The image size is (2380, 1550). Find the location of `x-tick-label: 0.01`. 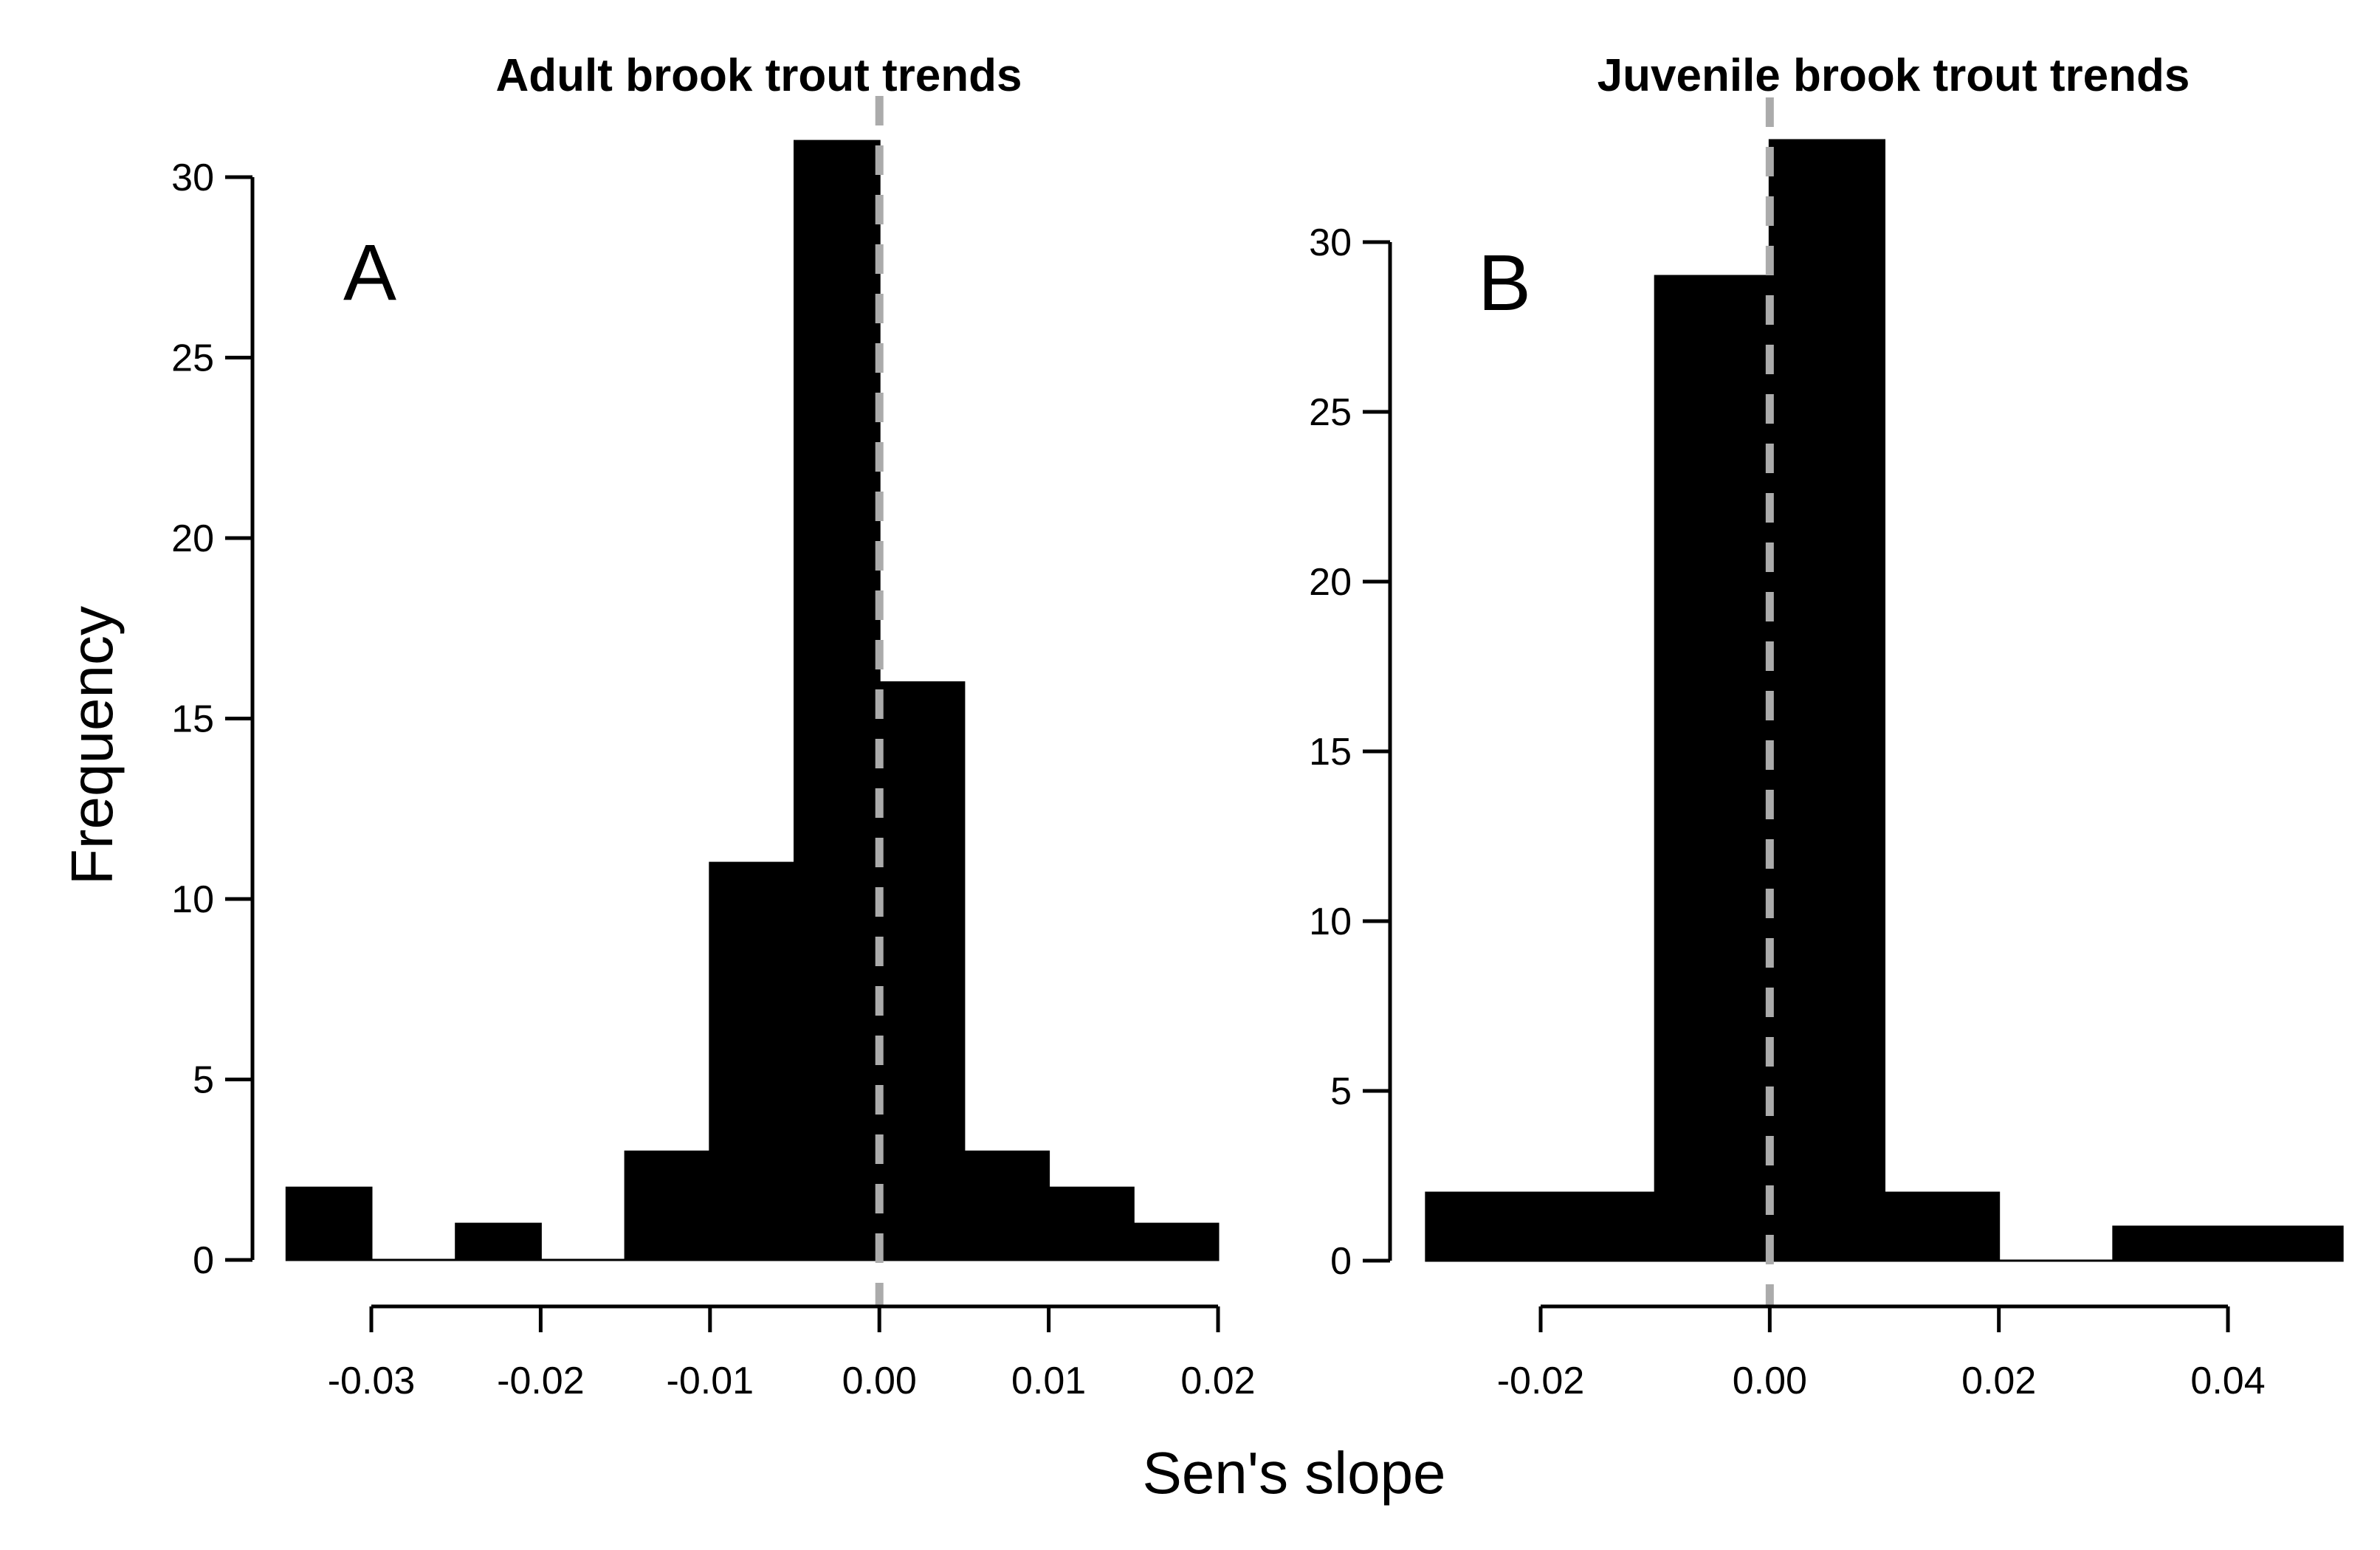

x-tick-label: 0.01 is located at coordinates (1049, 1381).